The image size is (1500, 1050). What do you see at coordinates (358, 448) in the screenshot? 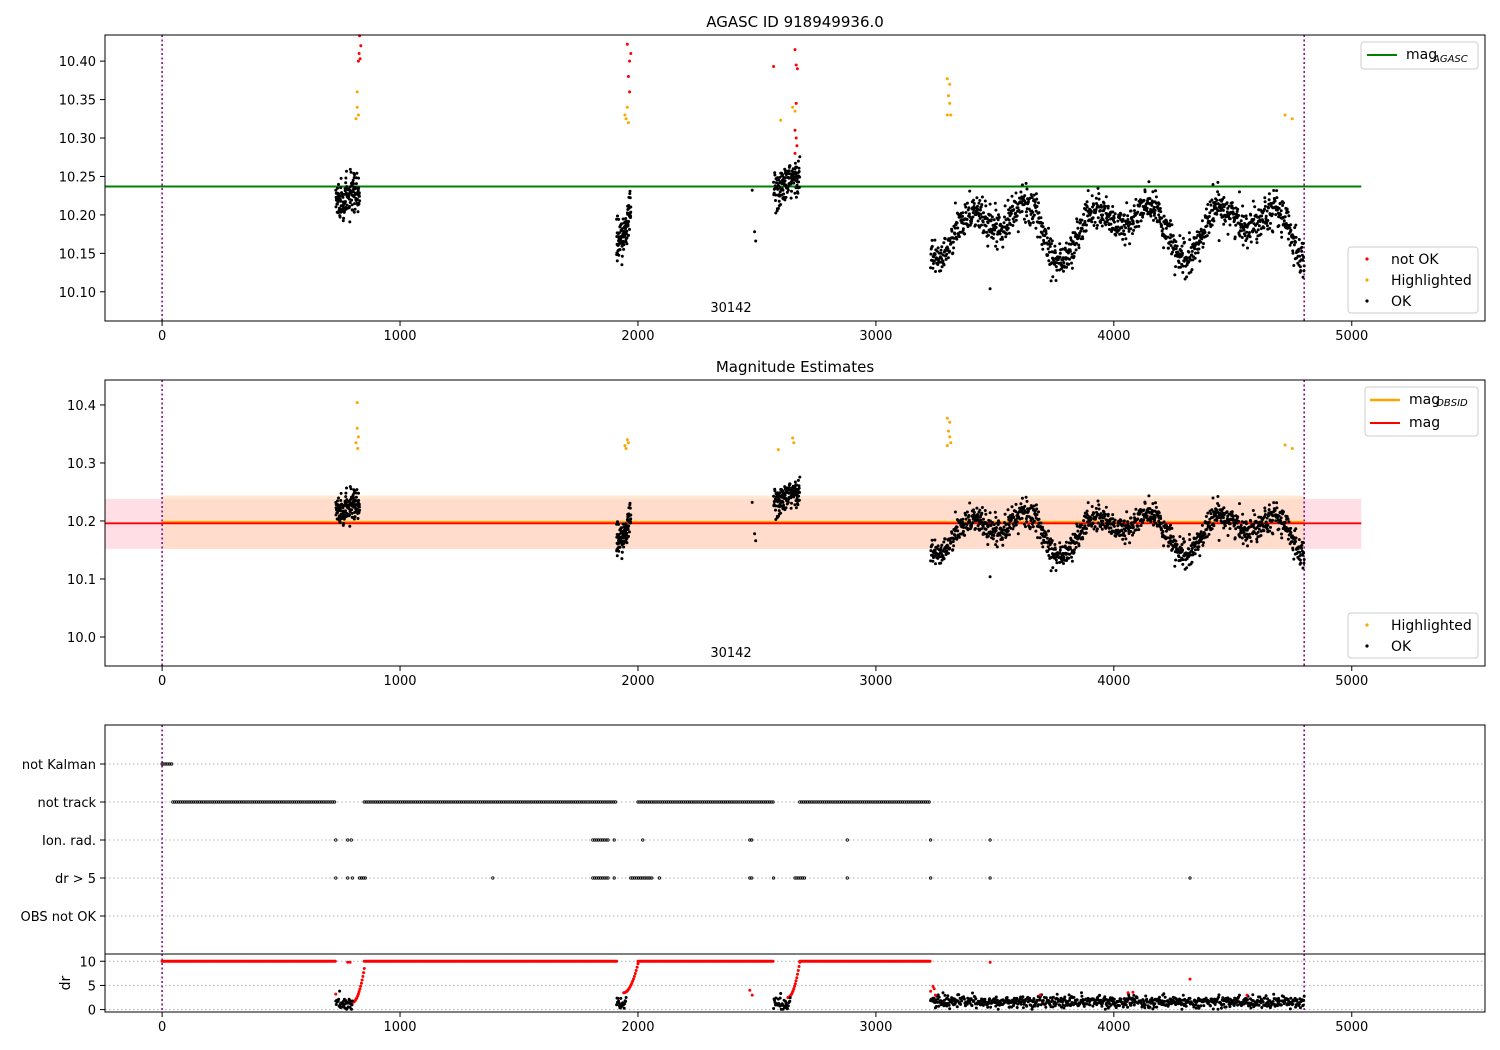
I see `highlighted-point` at bounding box center [358, 448].